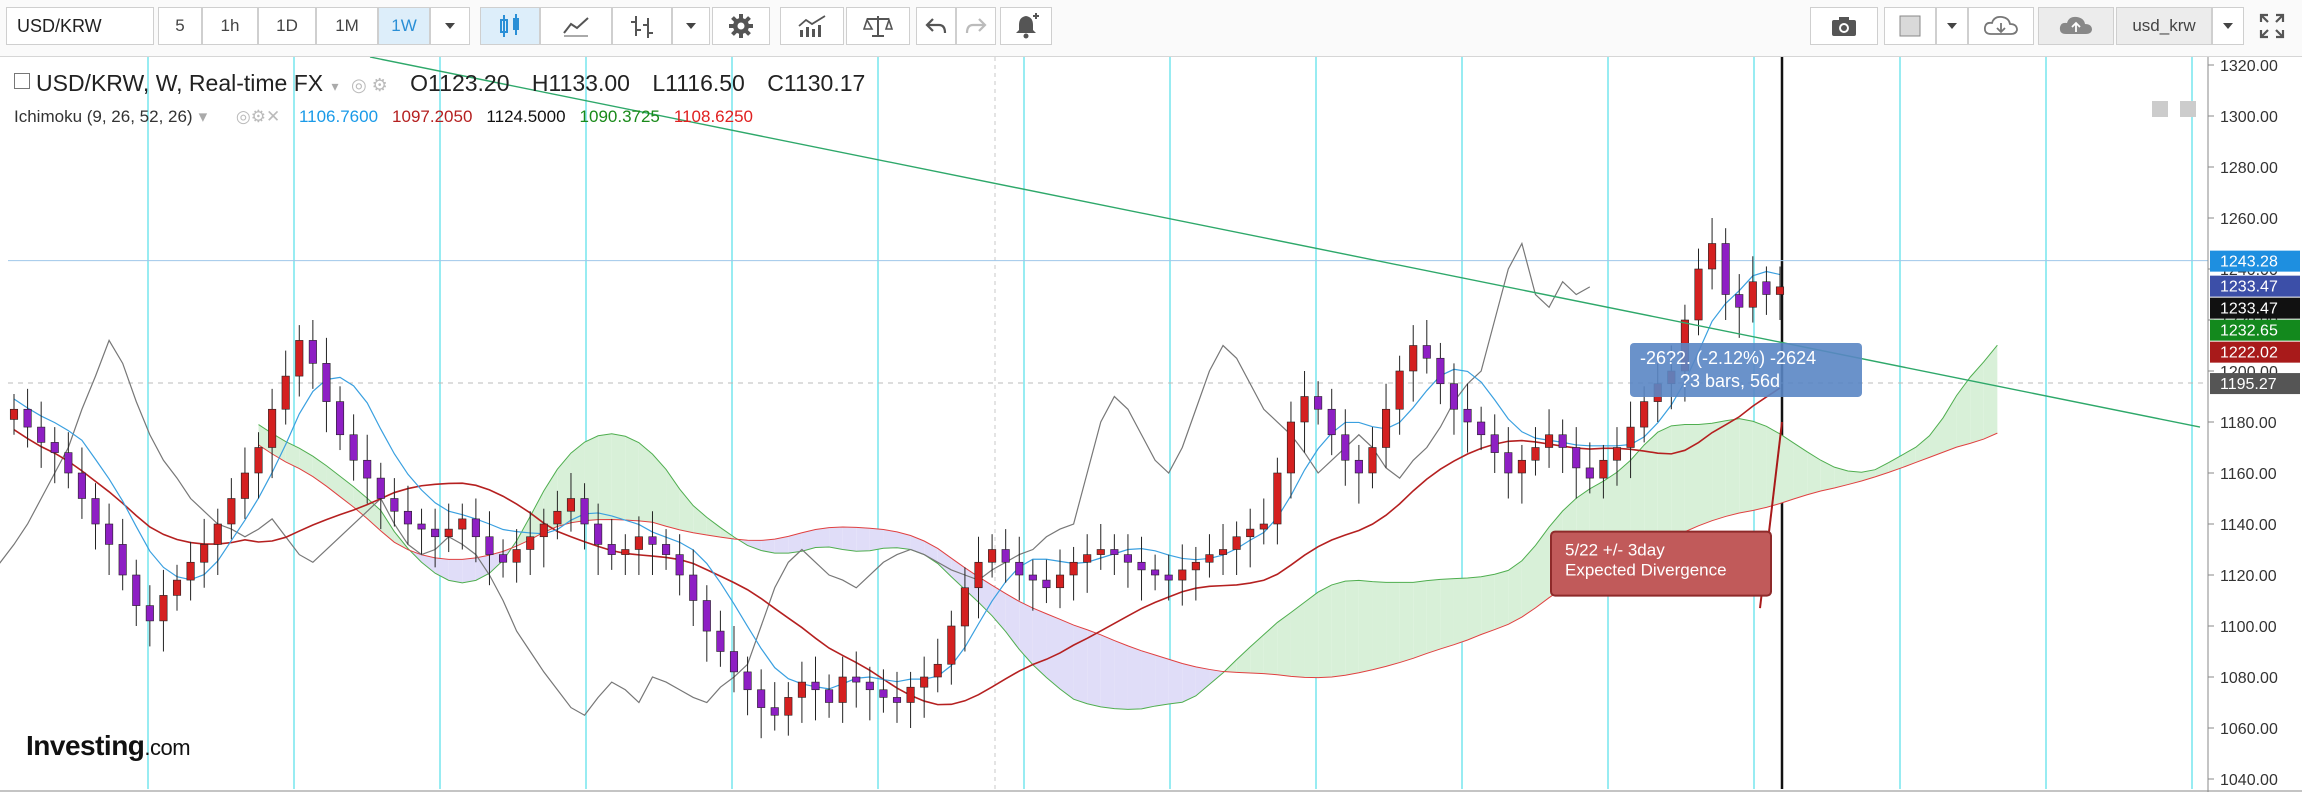  Describe the element at coordinates (258, 116) in the screenshot. I see `indicator-controls-icon: ◎⚙✕` at that location.